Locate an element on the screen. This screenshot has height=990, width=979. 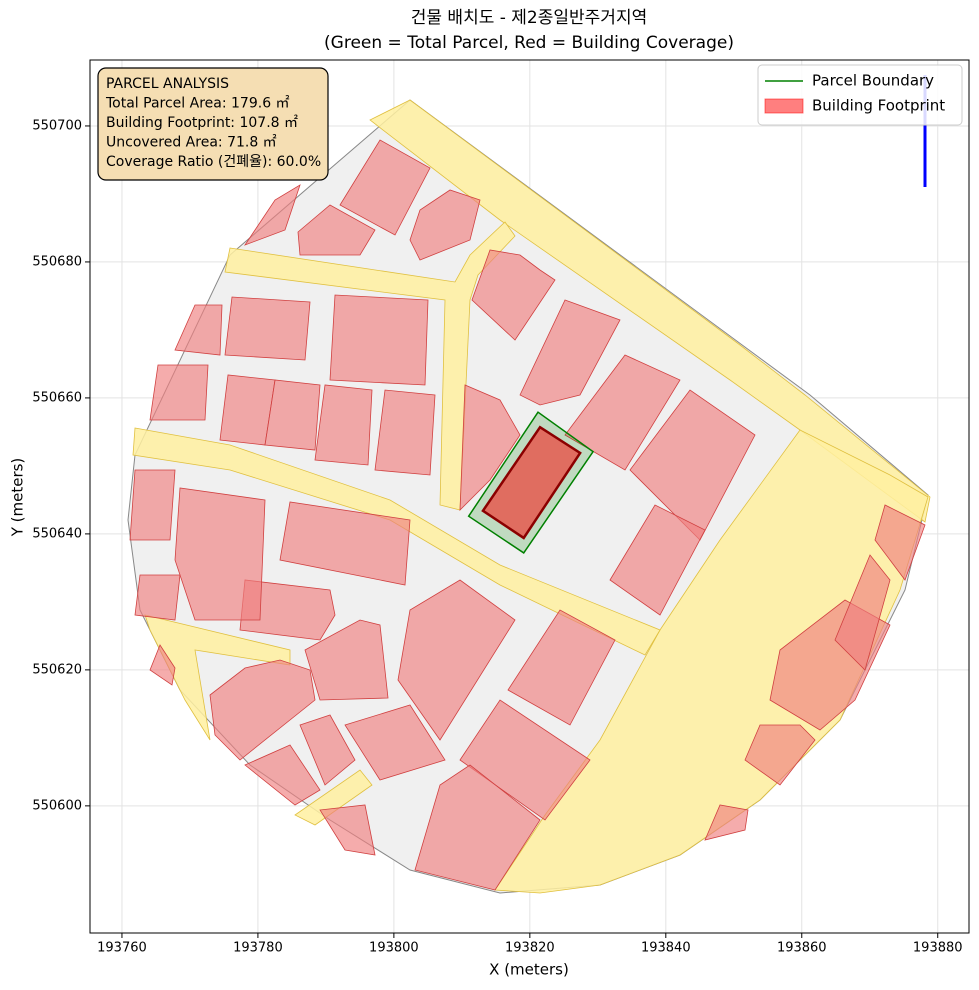
legend-box is located at coordinates (860, 95).